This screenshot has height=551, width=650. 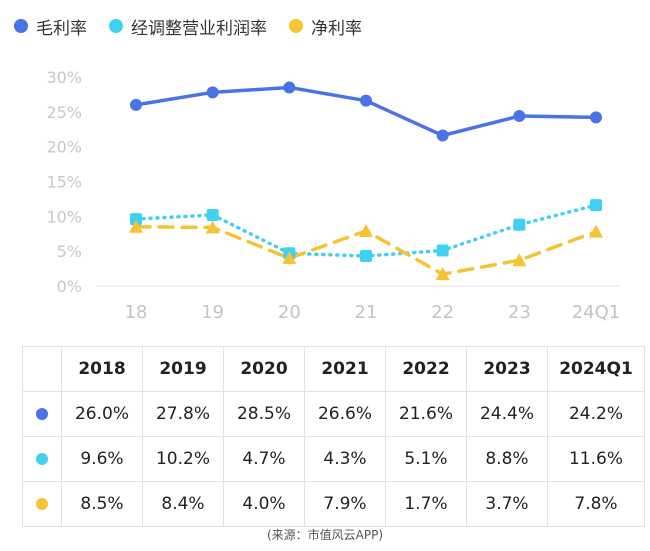 What do you see at coordinates (64, 77) in the screenshot?
I see `y-tick-label: 30%` at bounding box center [64, 77].